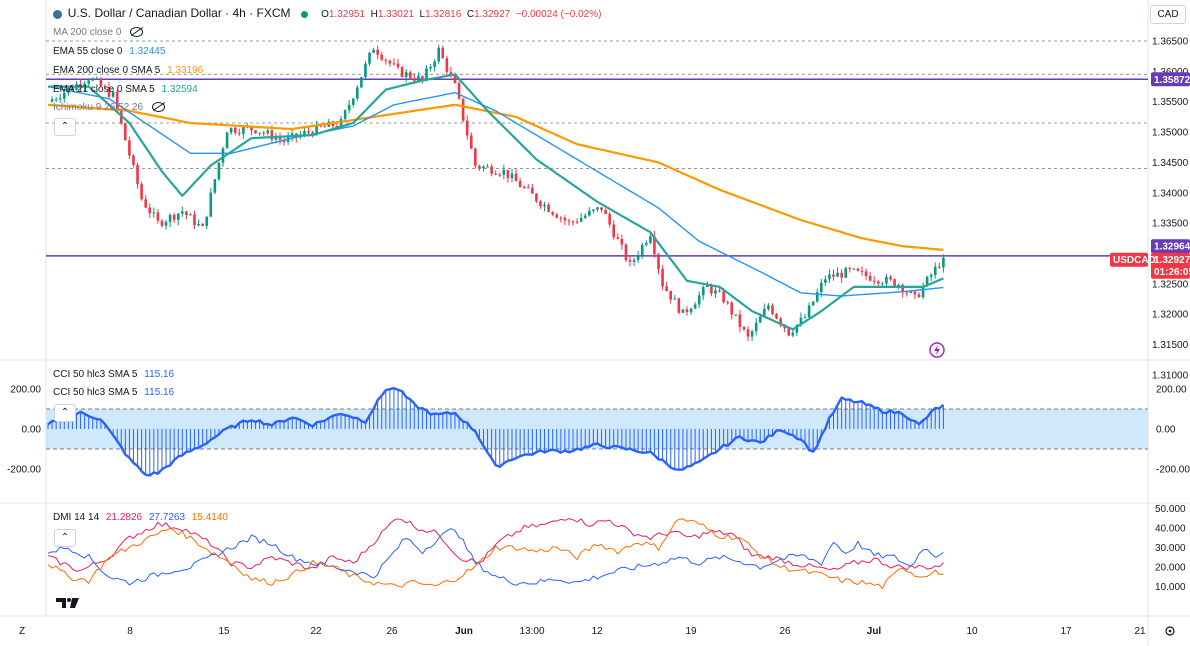  What do you see at coordinates (109, 108) in the screenshot?
I see `indicator-ichimoku: Ichimoku 9 26 52 26` at bounding box center [109, 108].